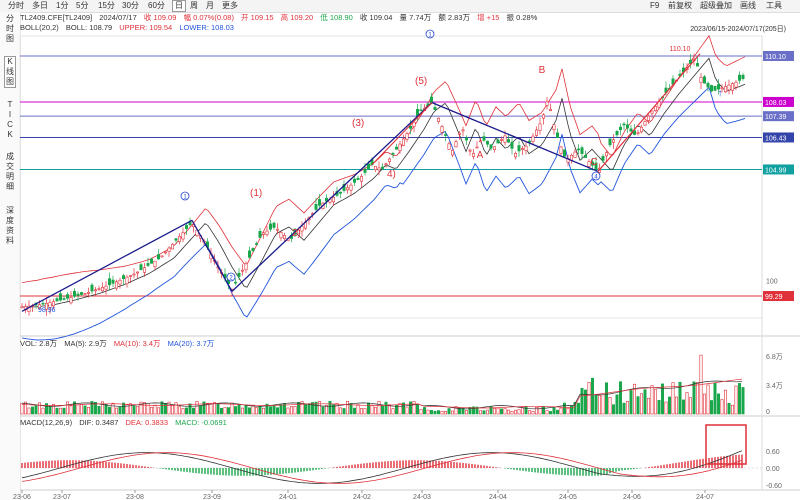 The height and width of the screenshot is (500, 800). Describe the element at coordinates (231, 279) in the screenshot. I see `wave-circle-2-text: 2` at that location.